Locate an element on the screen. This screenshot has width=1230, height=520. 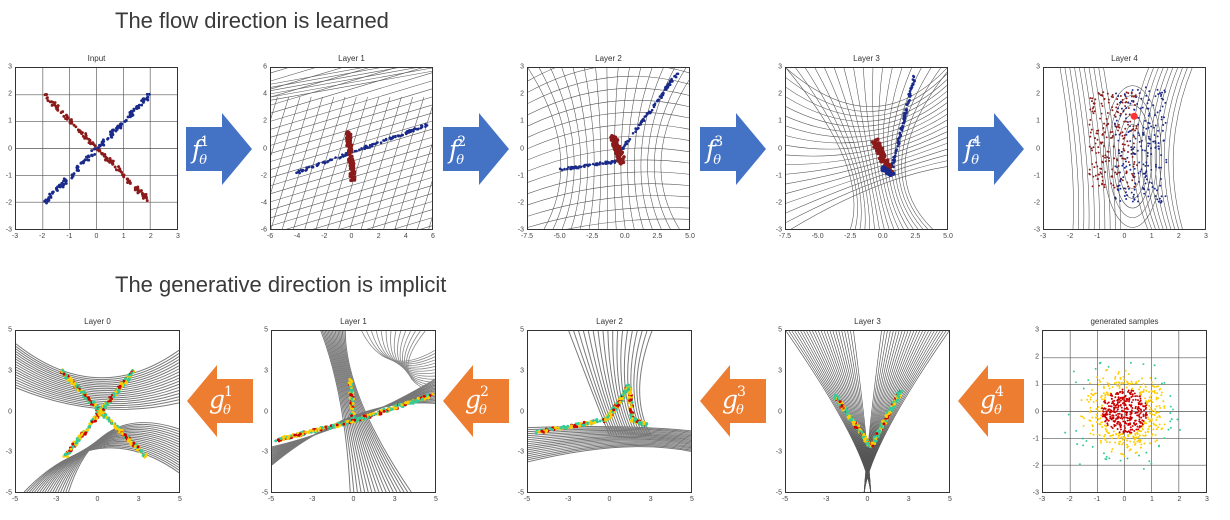
y-tick-label: -1 is located at coordinates (1036, 176).